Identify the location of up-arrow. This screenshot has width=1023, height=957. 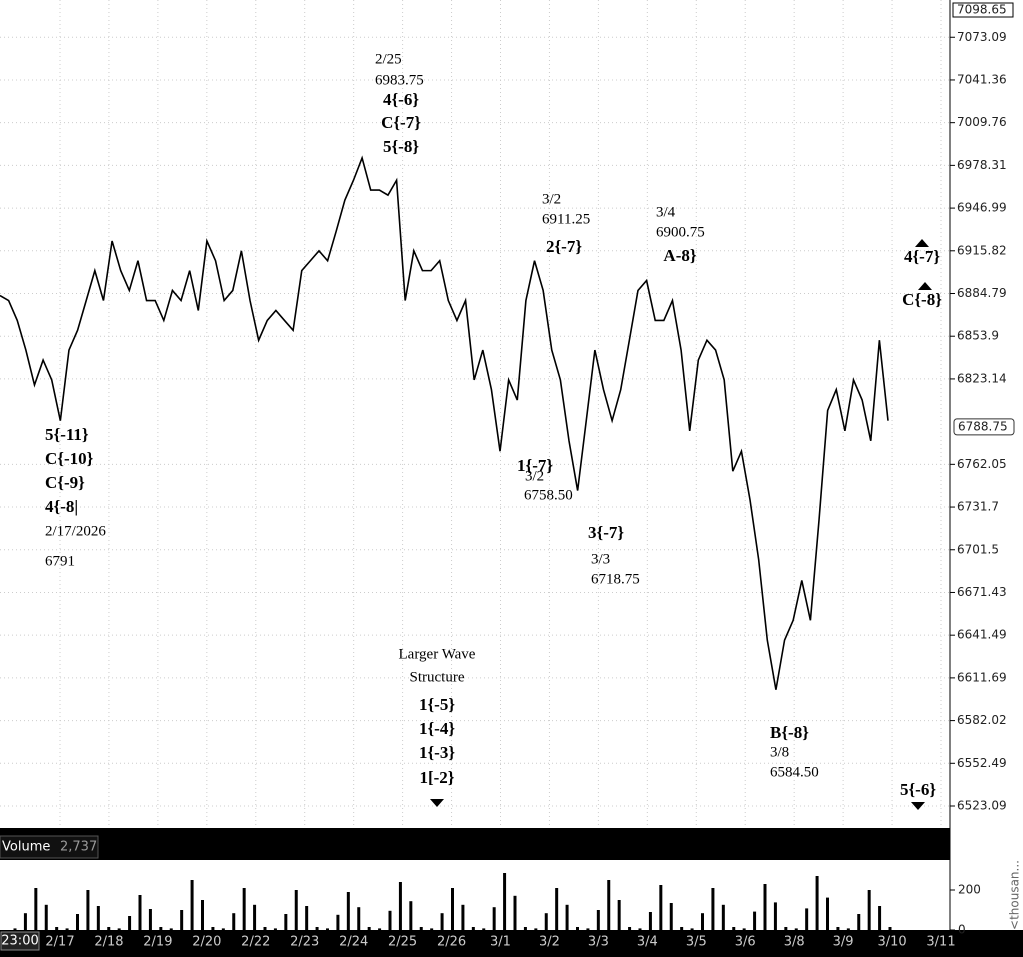
(925, 286).